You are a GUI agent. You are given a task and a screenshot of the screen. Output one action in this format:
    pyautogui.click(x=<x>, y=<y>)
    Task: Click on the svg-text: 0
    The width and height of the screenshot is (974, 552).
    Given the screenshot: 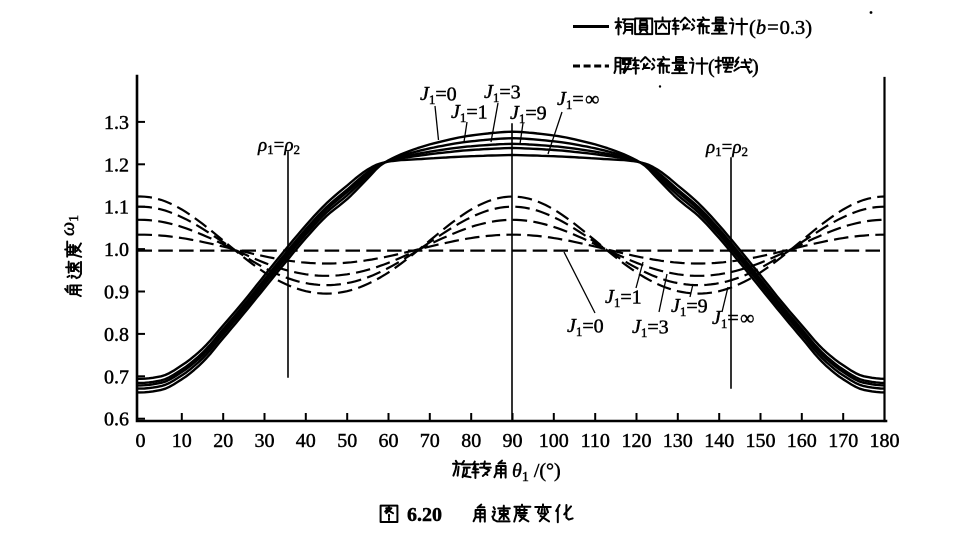 What is the action you would take?
    pyautogui.click(x=141, y=441)
    